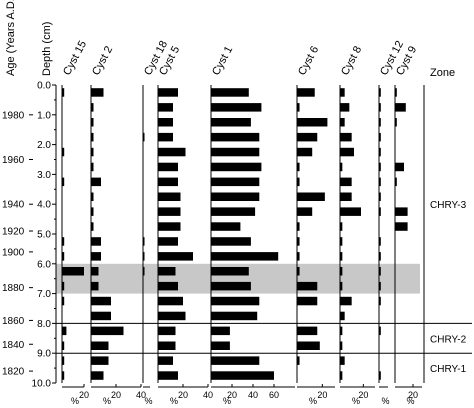  Describe the element at coordinates (13, 232) in the screenshot. I see `age-tick-label: 1920` at that location.